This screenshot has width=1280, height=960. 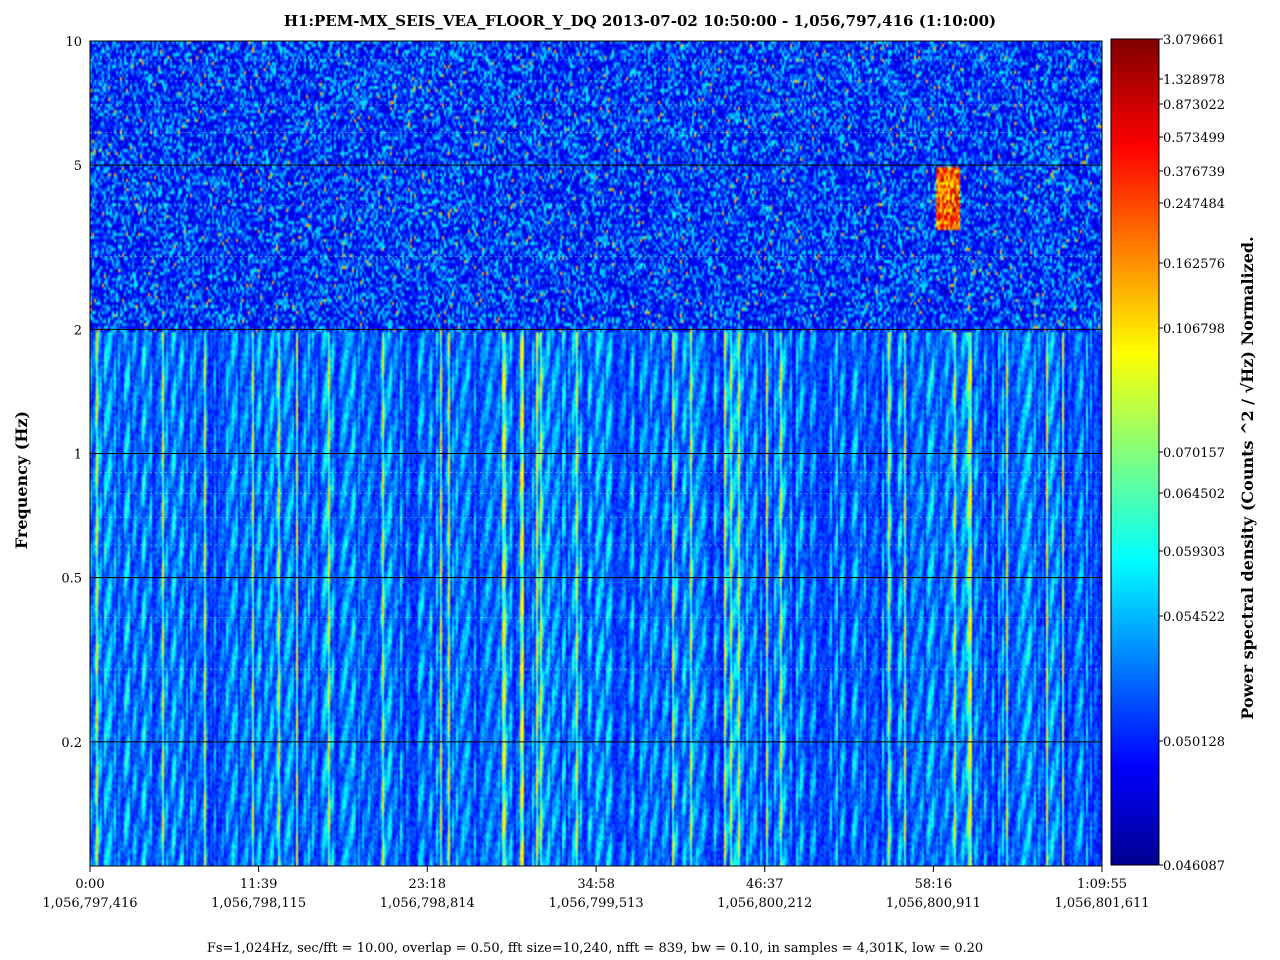 I want to click on colorbar-tick-label: 1.328978, so click(x=1194, y=80).